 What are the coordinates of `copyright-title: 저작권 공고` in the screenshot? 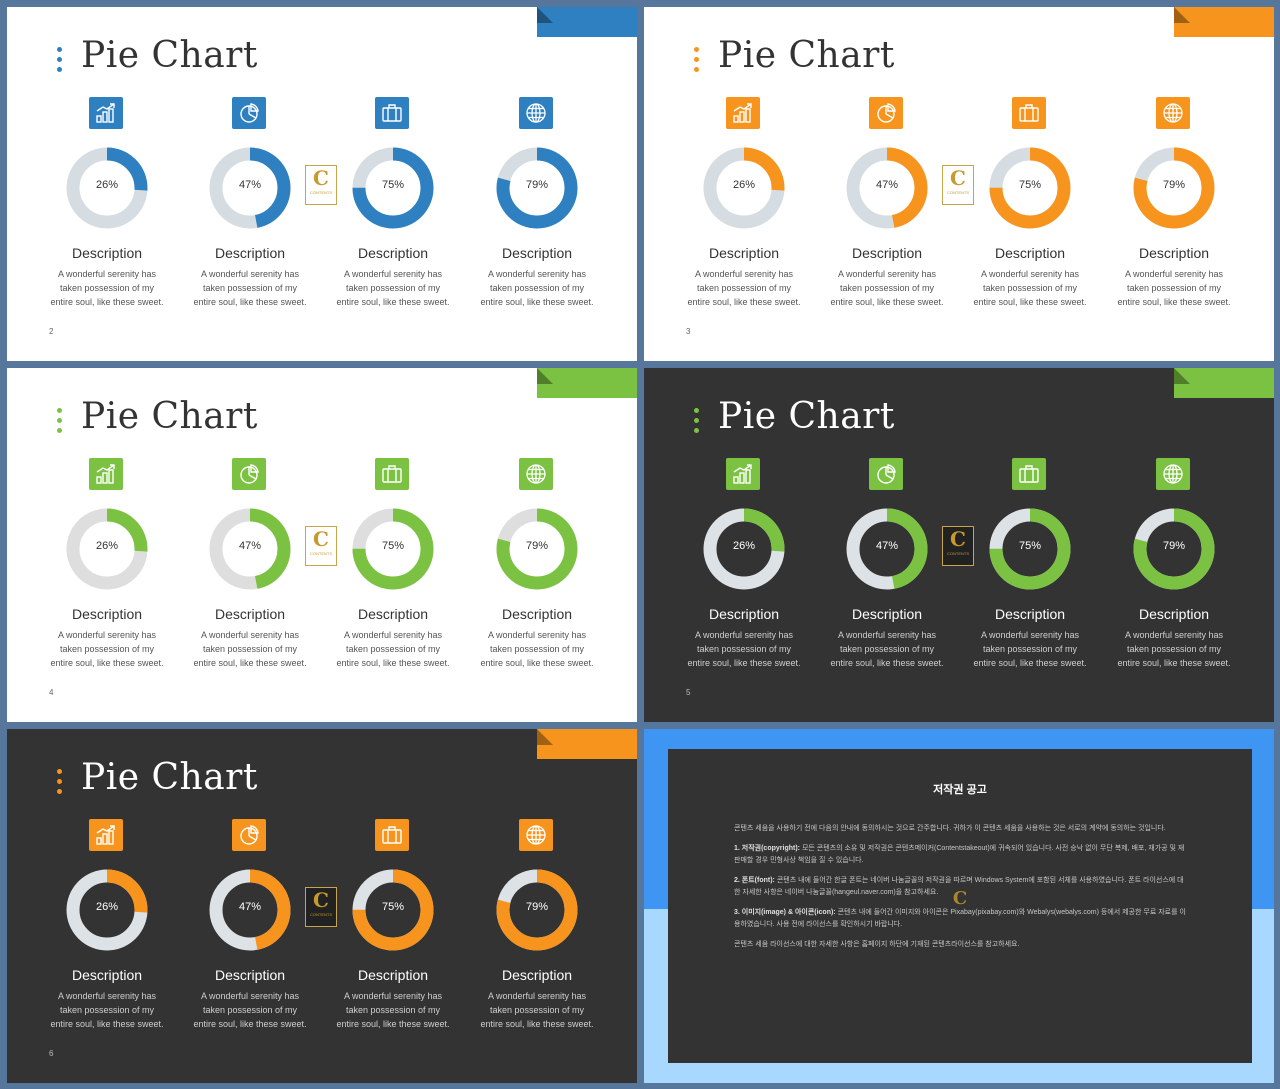 It's located at (960, 790).